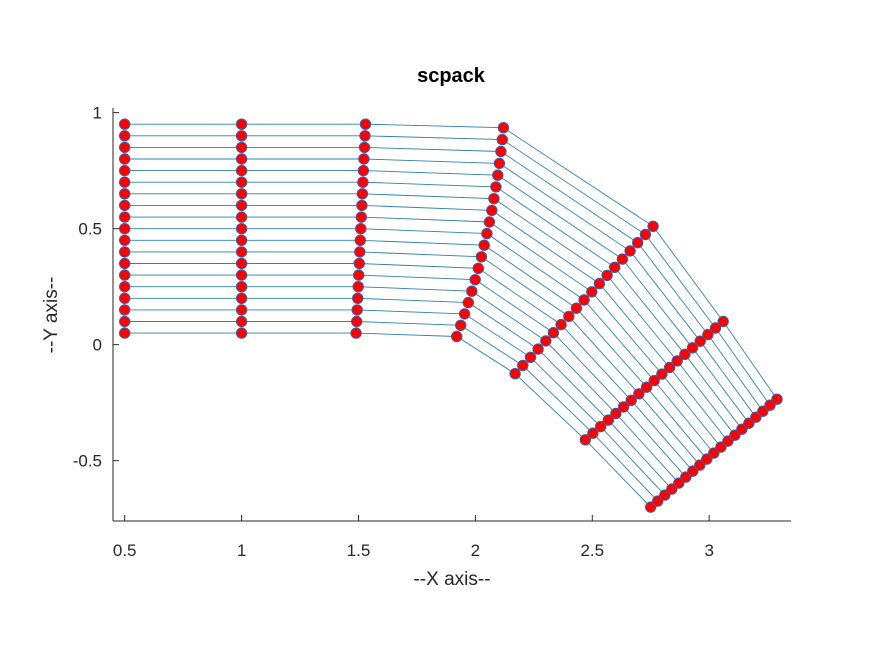  What do you see at coordinates (708, 550) in the screenshot?
I see `x-tick-label: 3` at bounding box center [708, 550].